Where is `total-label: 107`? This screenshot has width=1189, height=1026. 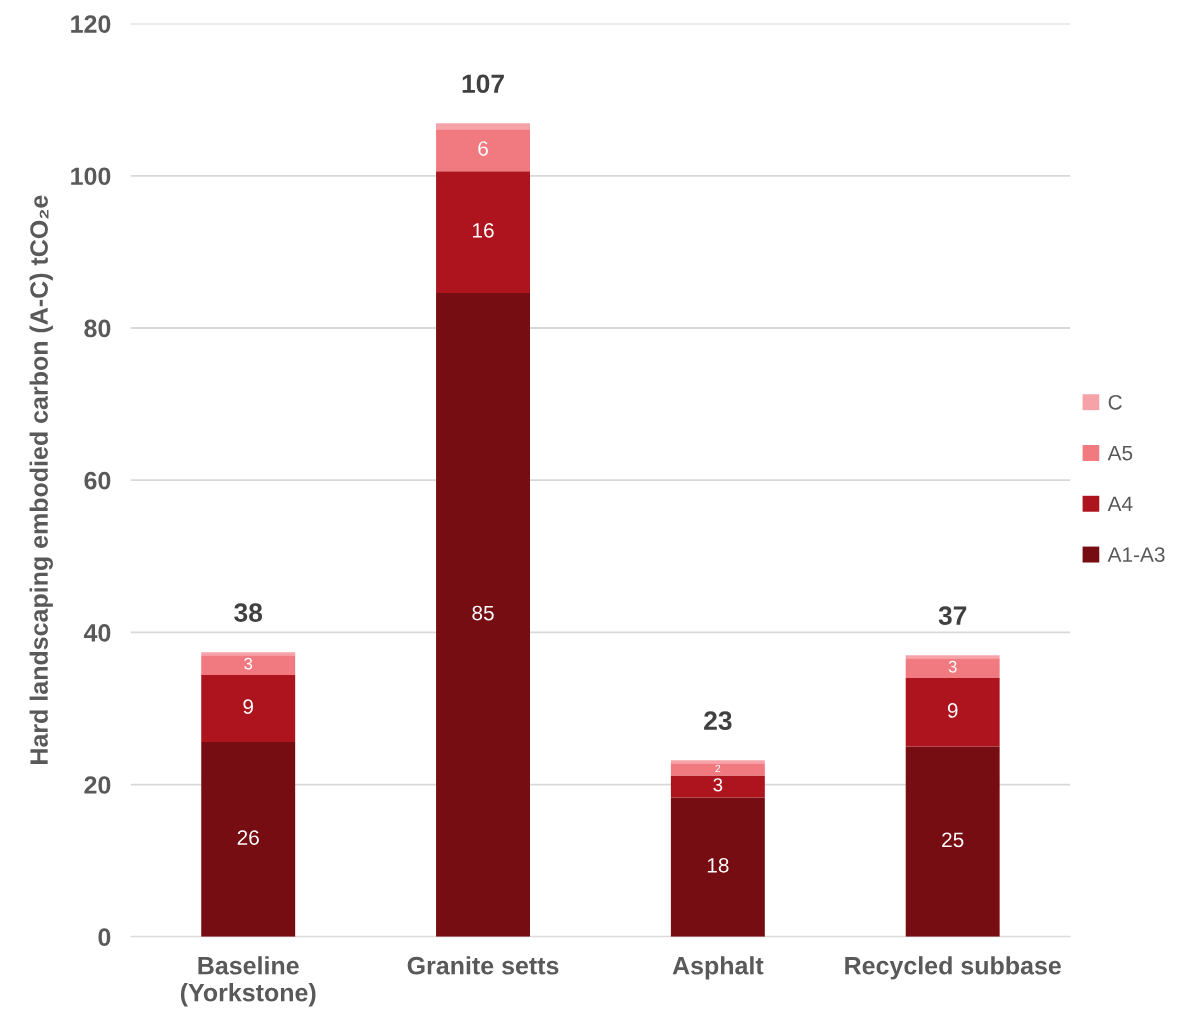 total-label: 107 is located at coordinates (483, 84).